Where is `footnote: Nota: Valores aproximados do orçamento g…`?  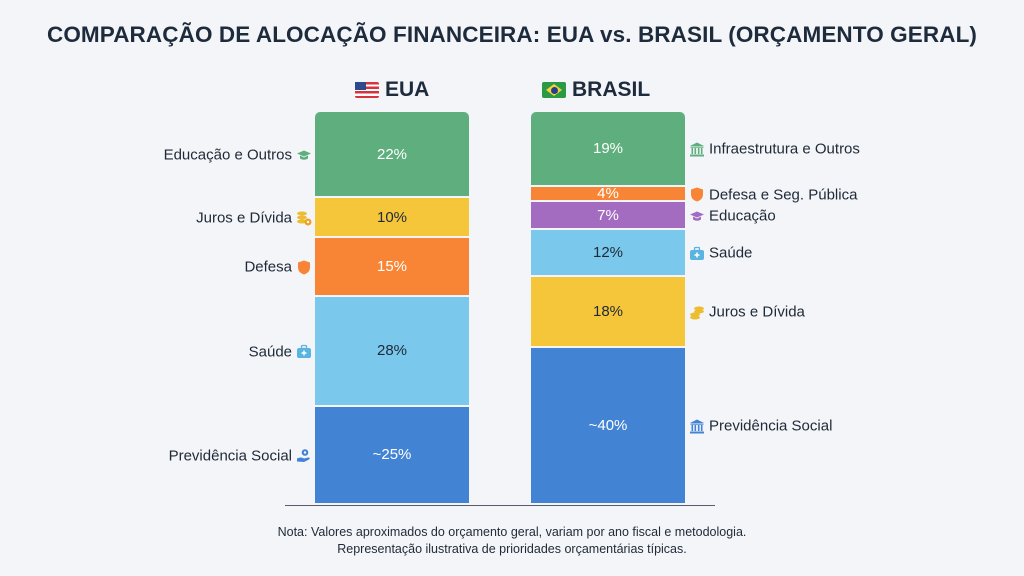 footnote: Nota: Valores aproximados do orçamento g… is located at coordinates (512, 541).